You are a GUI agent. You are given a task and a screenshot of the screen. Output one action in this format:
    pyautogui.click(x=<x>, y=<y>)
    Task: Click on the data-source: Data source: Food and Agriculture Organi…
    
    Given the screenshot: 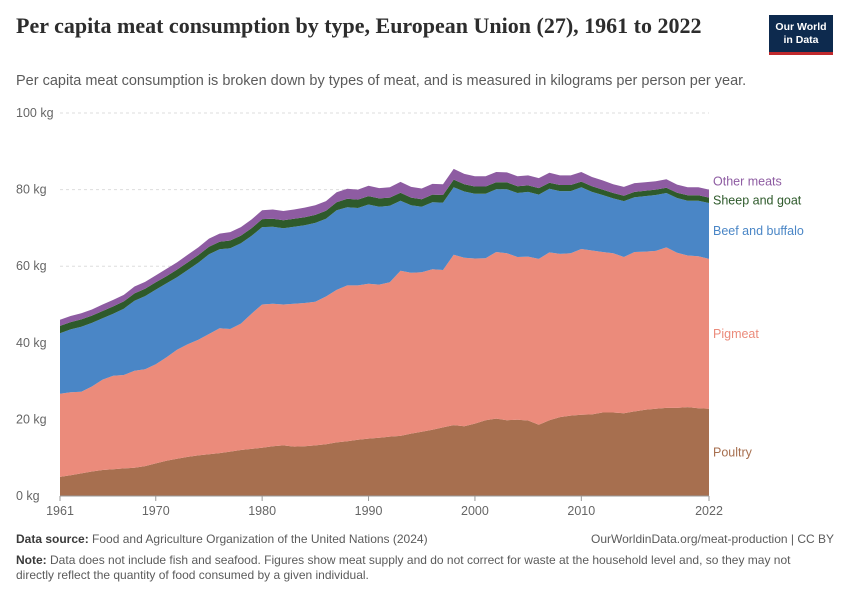 What is the action you would take?
    pyautogui.click(x=222, y=539)
    